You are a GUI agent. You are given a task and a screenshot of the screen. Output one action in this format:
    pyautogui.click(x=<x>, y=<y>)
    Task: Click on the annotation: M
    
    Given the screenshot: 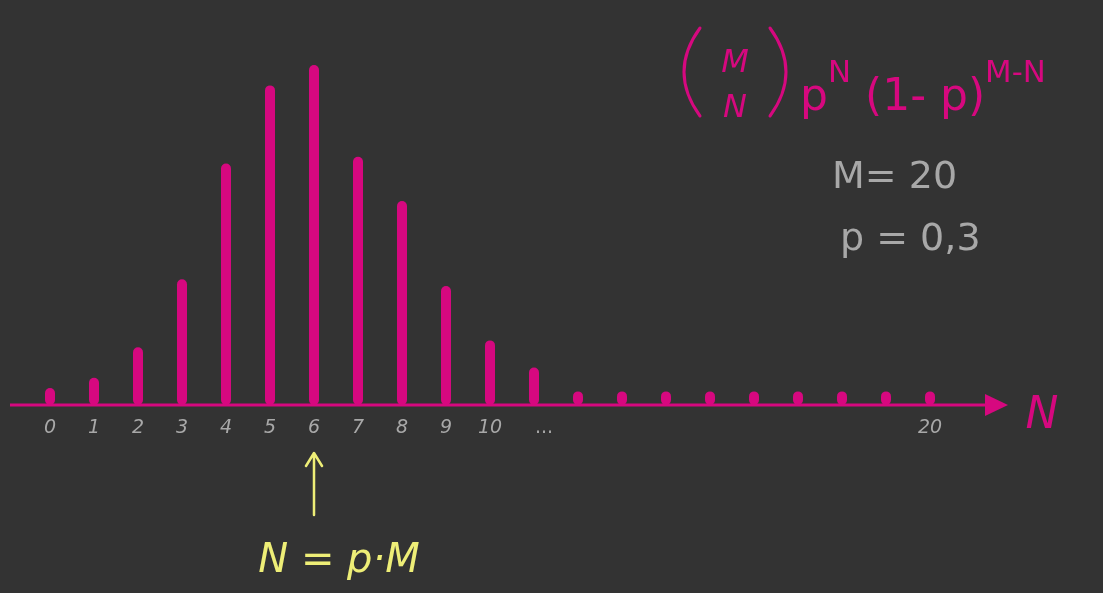 What is the action you would take?
    pyautogui.click(x=735, y=61)
    